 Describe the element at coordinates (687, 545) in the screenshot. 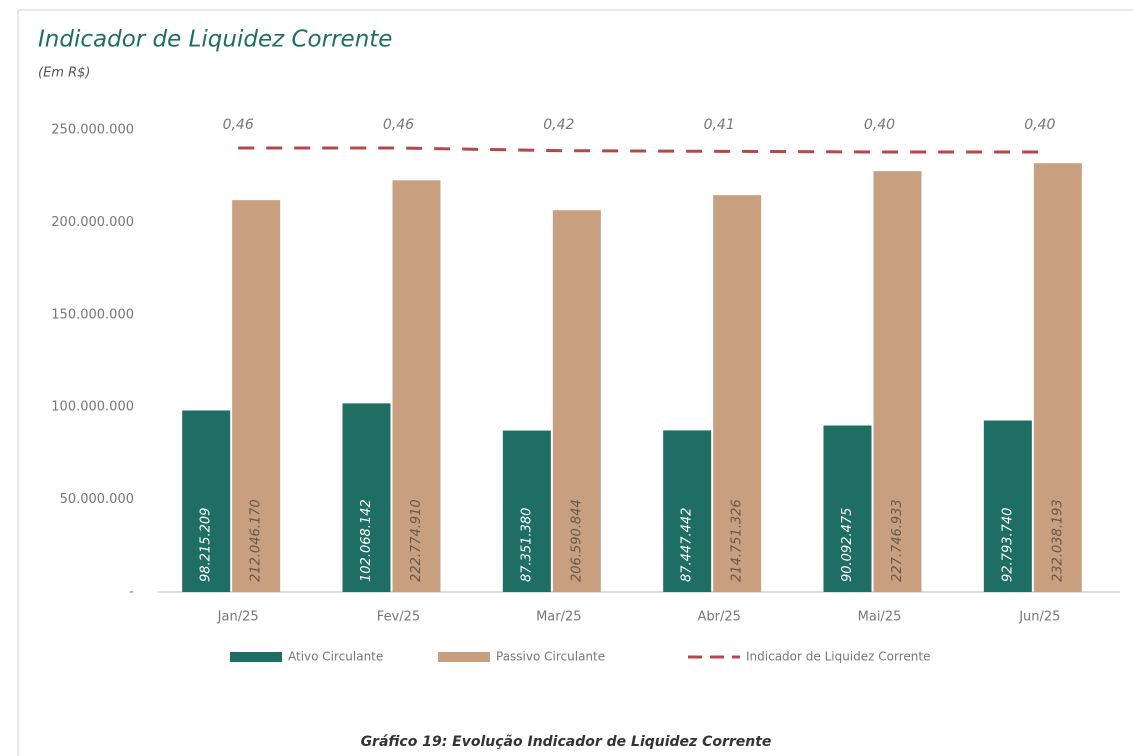

I see `data-label: 87.447.442` at that location.